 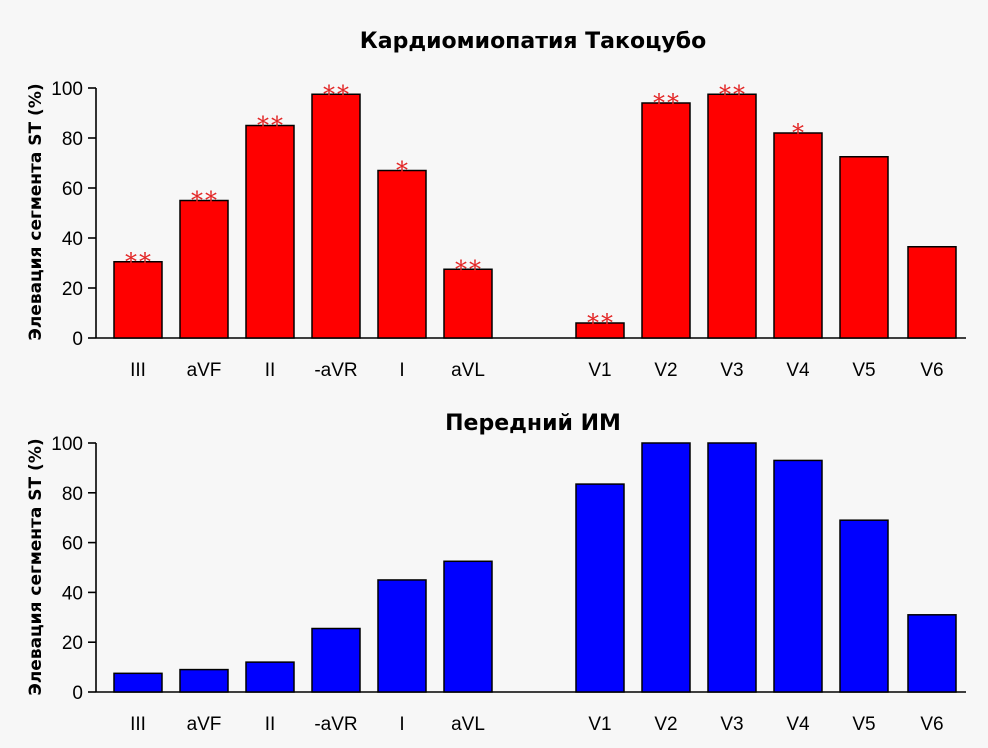 What do you see at coordinates (72, 239) in the screenshot?
I see `takotsubo-y-tick-label: 40` at bounding box center [72, 239].